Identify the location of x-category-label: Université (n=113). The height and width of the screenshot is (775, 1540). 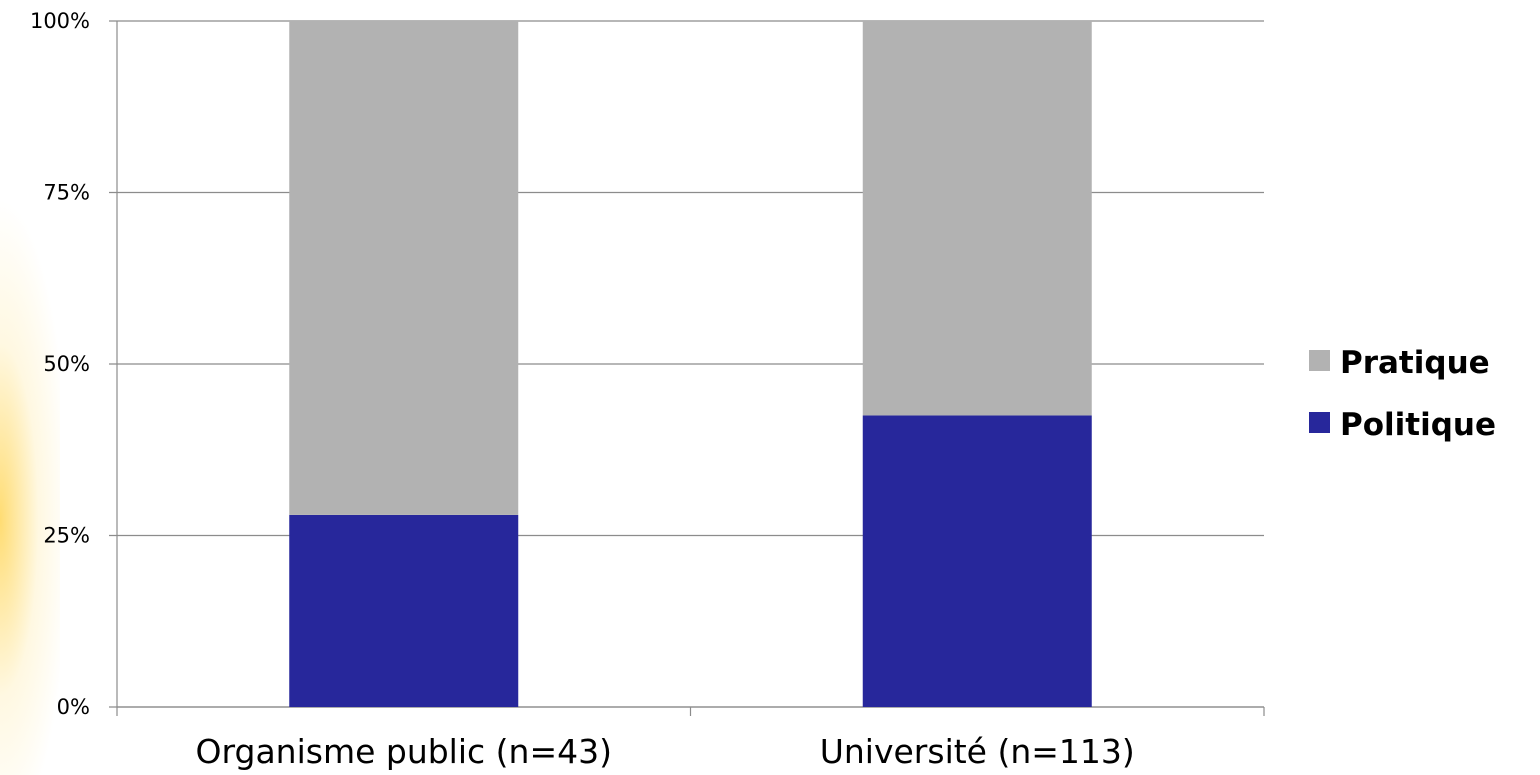
(977, 751).